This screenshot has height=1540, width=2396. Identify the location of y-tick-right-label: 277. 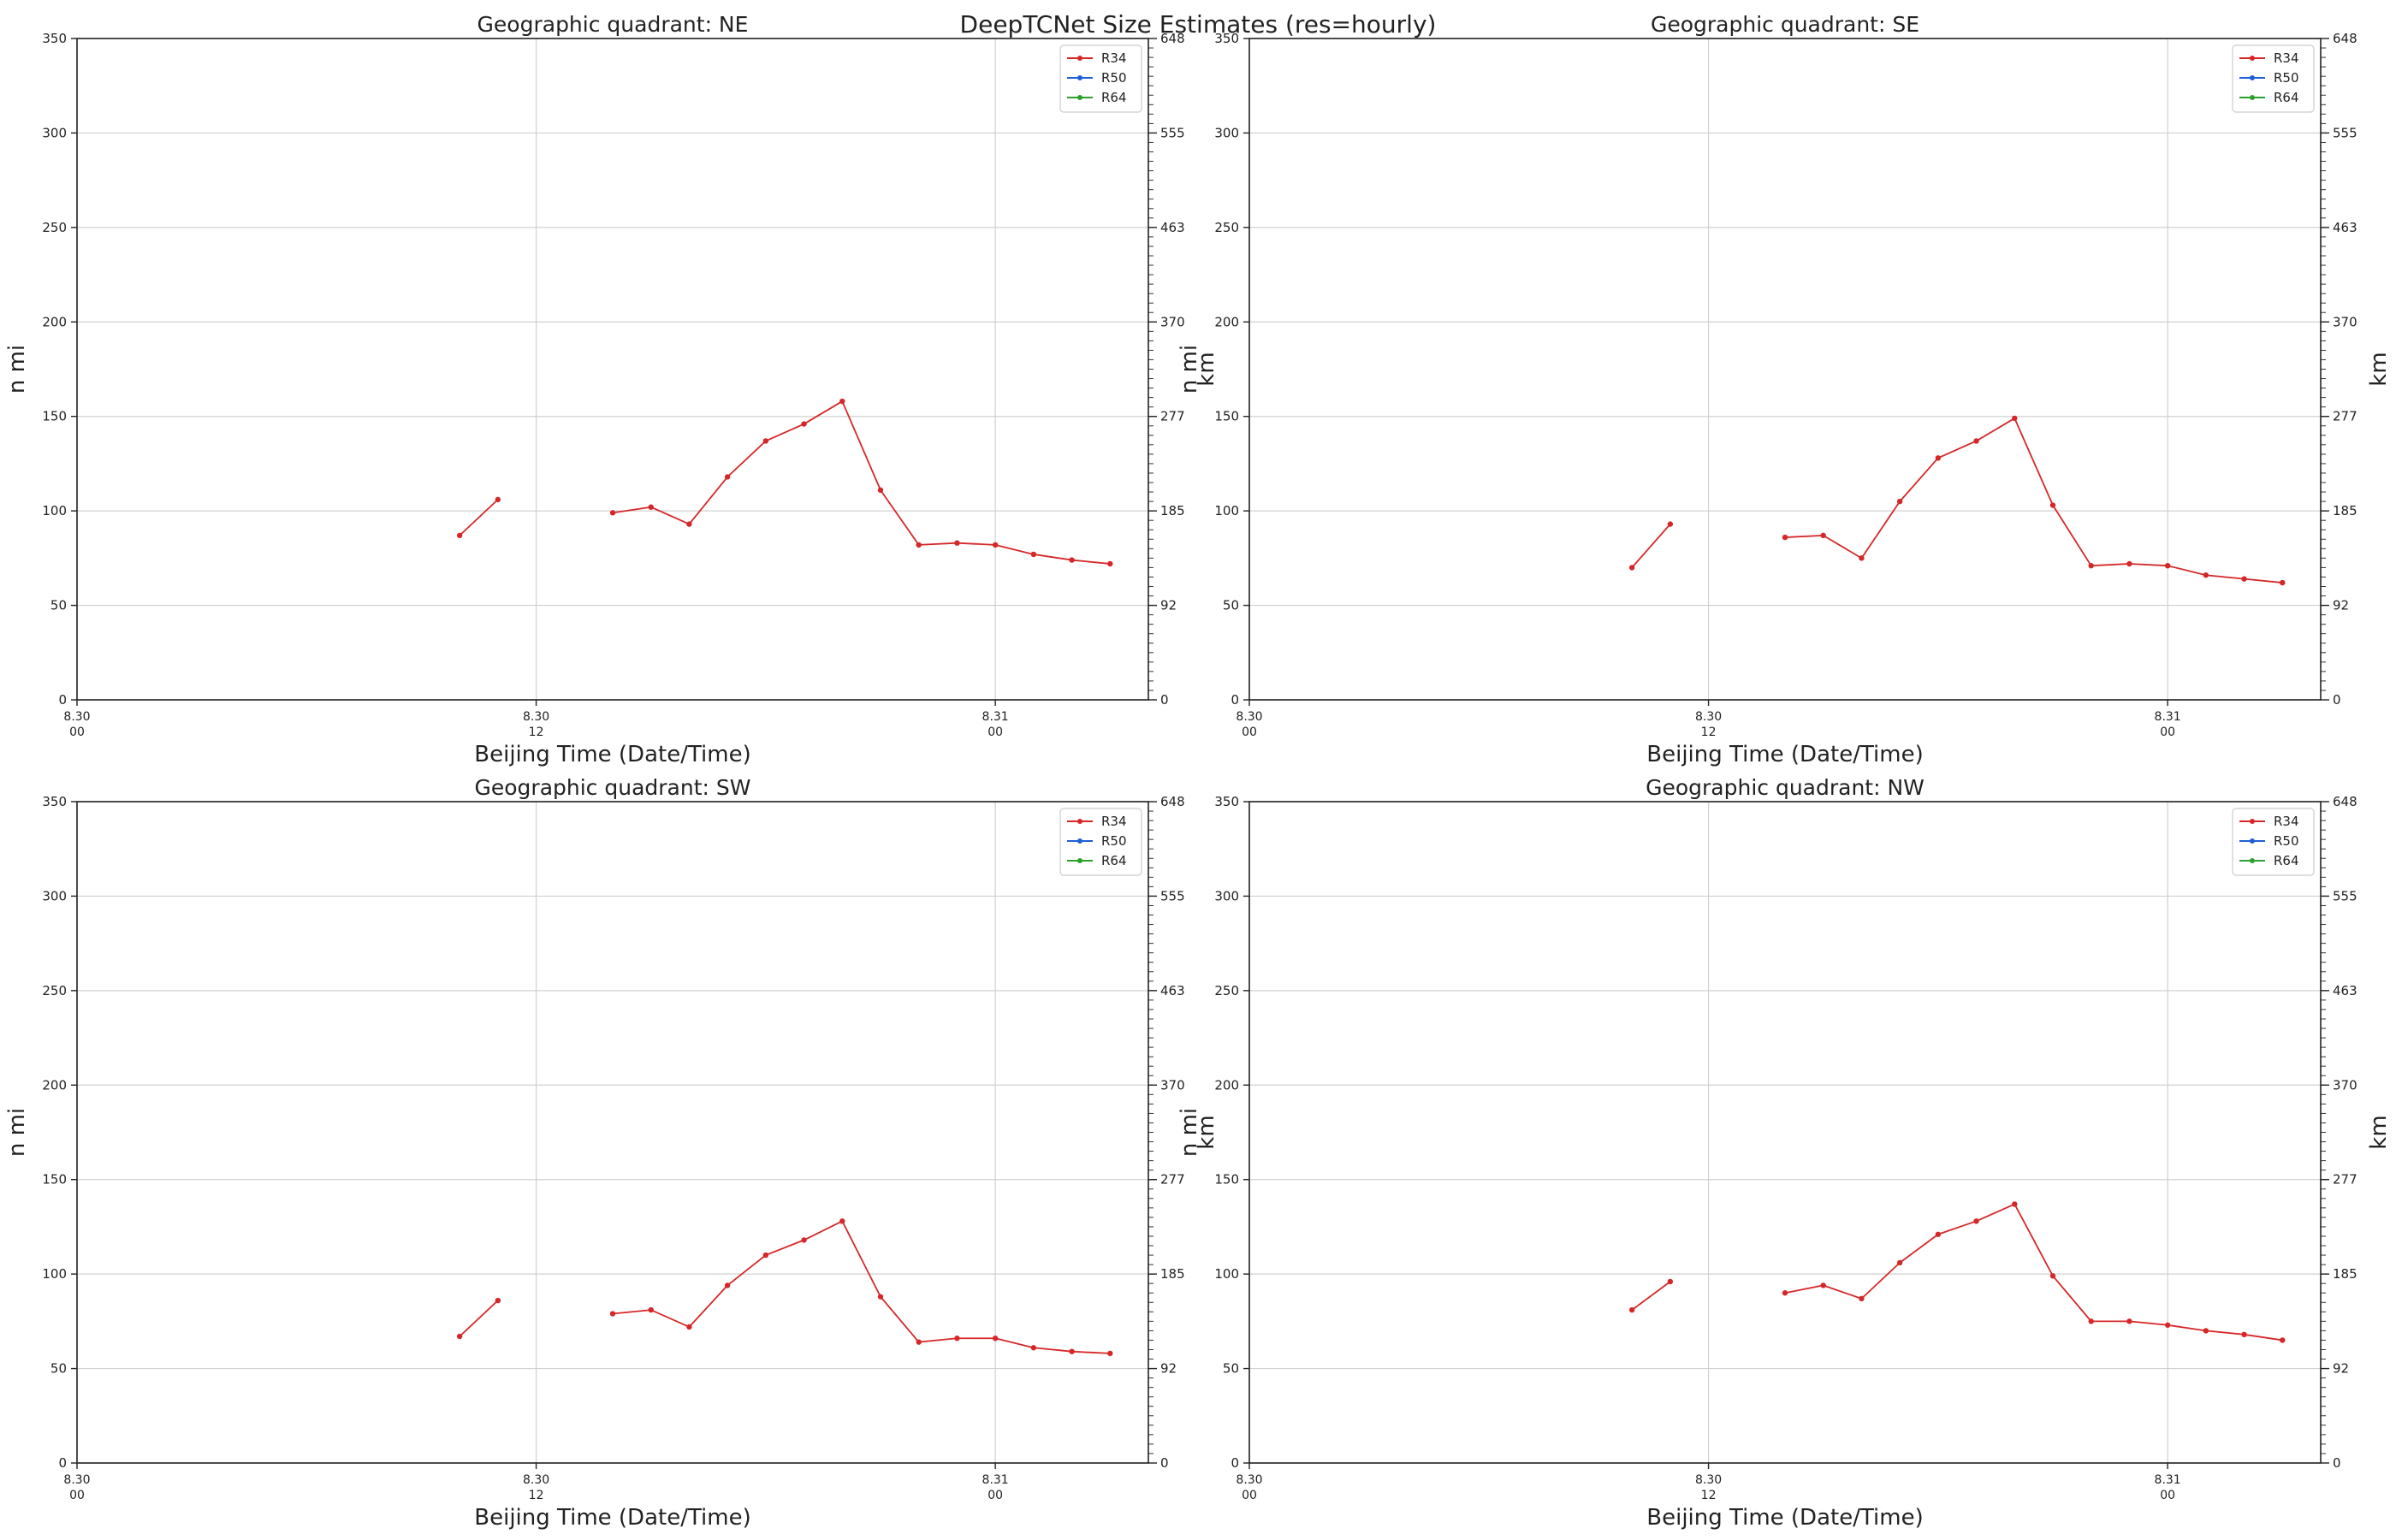
(1173, 416).